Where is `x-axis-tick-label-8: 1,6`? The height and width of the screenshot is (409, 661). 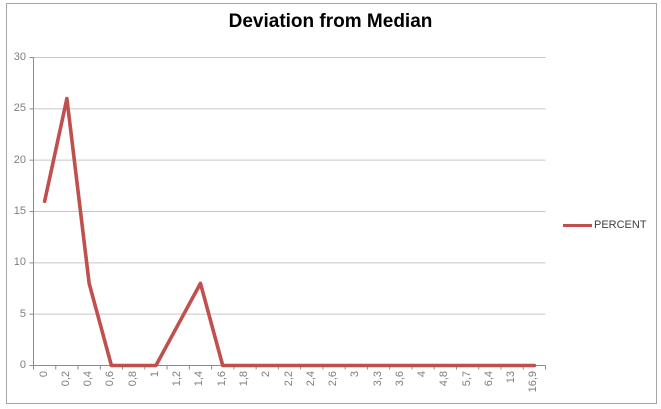
x-axis-tick-label-8: 1,6 is located at coordinates (221, 379).